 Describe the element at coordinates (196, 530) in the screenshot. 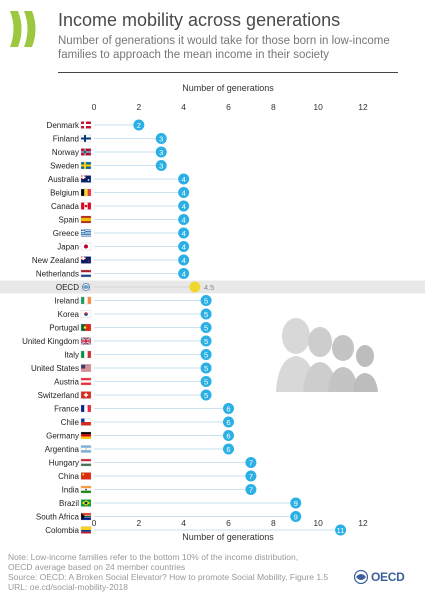

I see `row-colombia: Colombia 11` at that location.